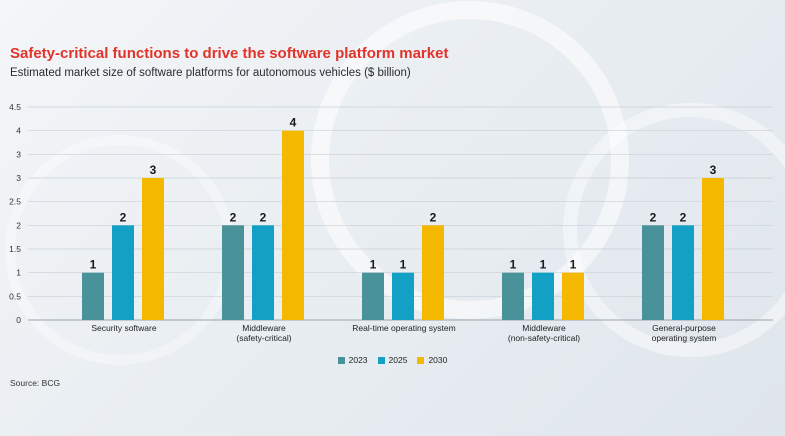 Image resolution: width=785 pixels, height=436 pixels. What do you see at coordinates (15, 296) in the screenshot?
I see `y-tick-label: 0.5` at bounding box center [15, 296].